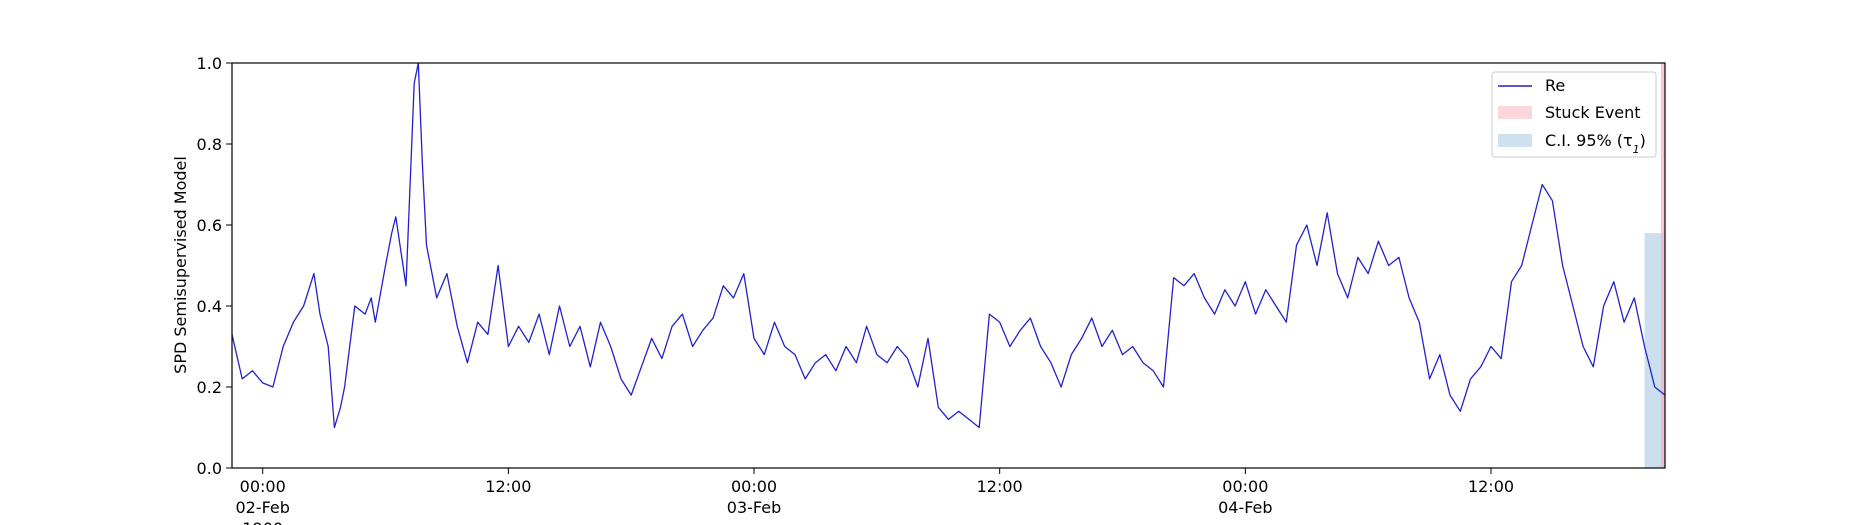 This screenshot has height=525, width=1850. I want to click on legend-ci-swatch, so click(1515, 140).